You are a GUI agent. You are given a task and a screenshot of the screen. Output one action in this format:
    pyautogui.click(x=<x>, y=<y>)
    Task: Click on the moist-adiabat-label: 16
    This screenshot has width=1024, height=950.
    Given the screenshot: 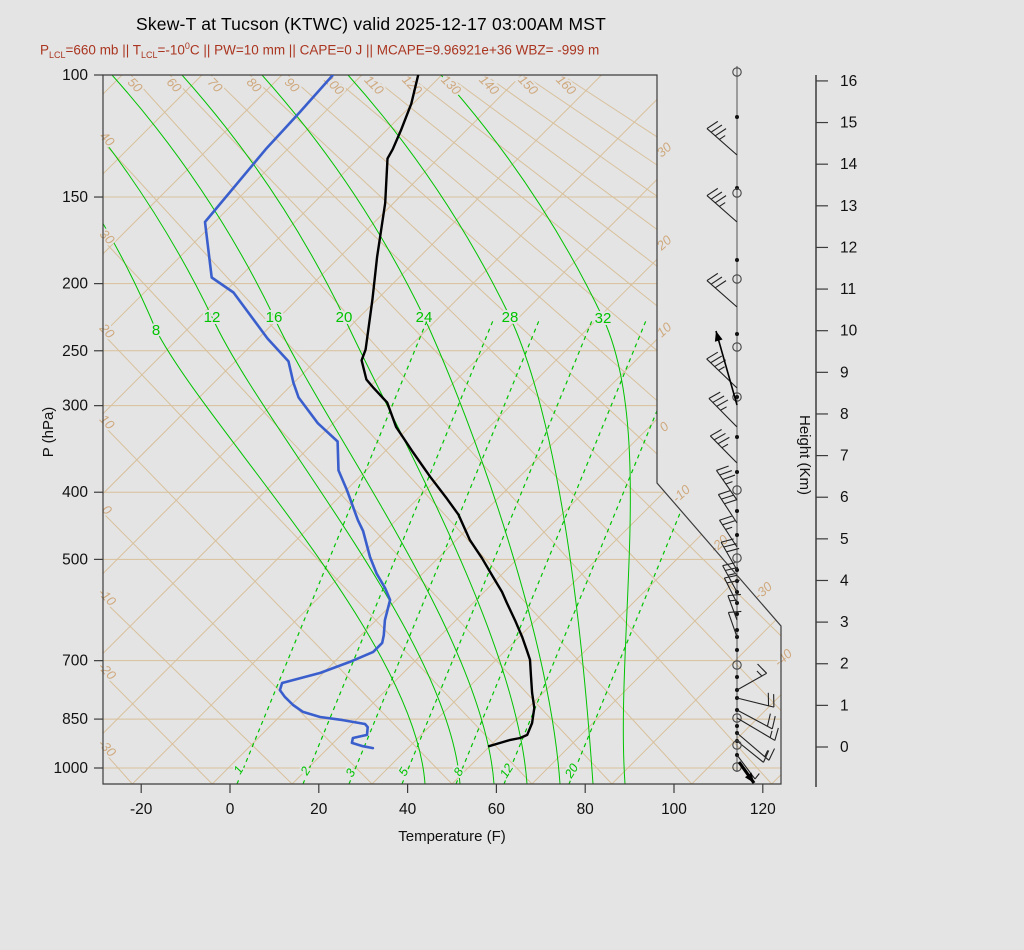 What is the action you would take?
    pyautogui.click(x=274, y=317)
    